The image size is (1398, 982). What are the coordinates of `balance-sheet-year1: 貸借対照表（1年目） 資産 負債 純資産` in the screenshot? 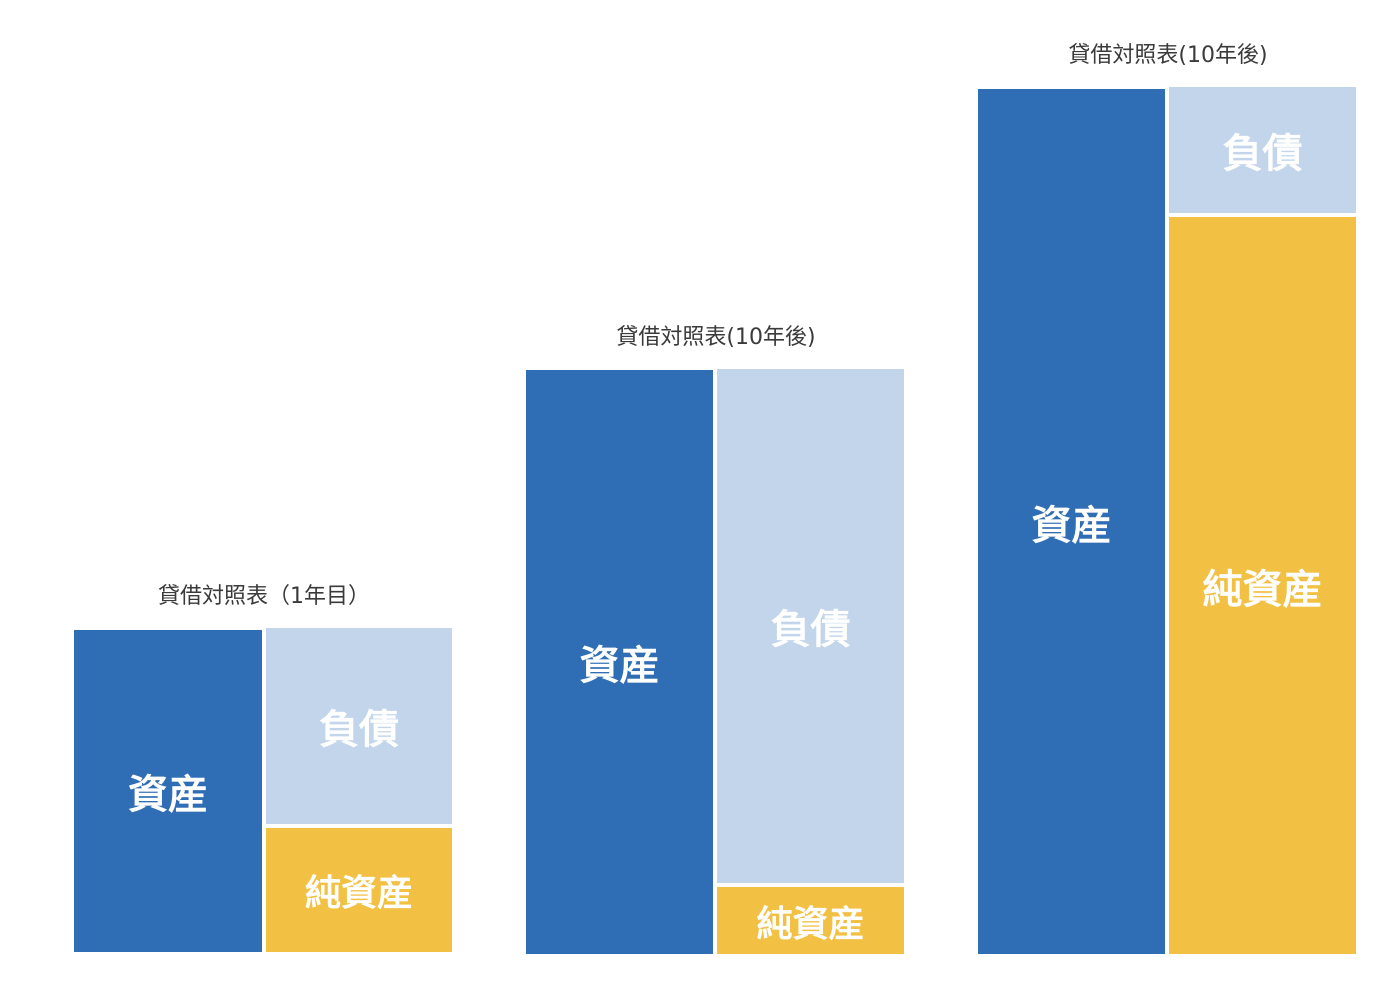 It's located at (264, 765).